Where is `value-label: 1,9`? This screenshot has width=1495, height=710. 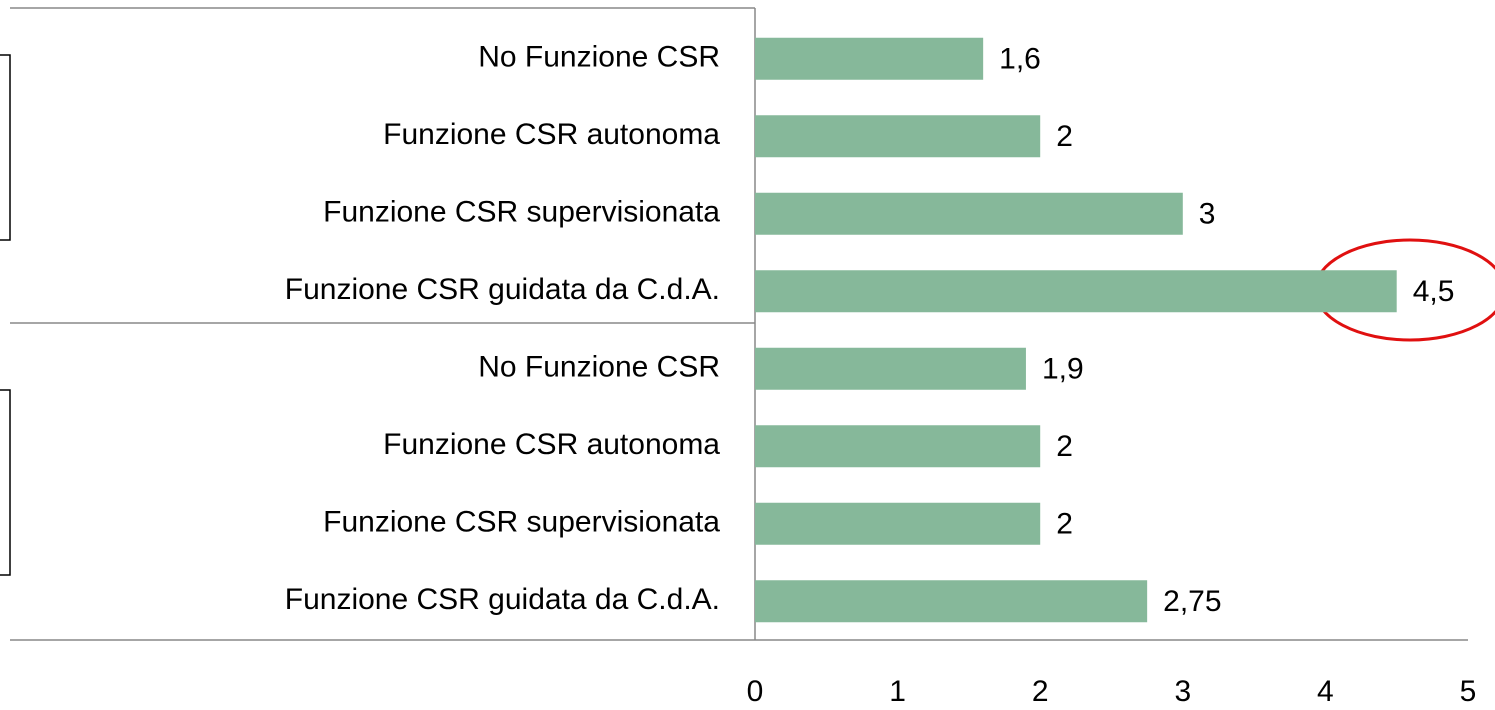
value-label: 1,9 is located at coordinates (1063, 369).